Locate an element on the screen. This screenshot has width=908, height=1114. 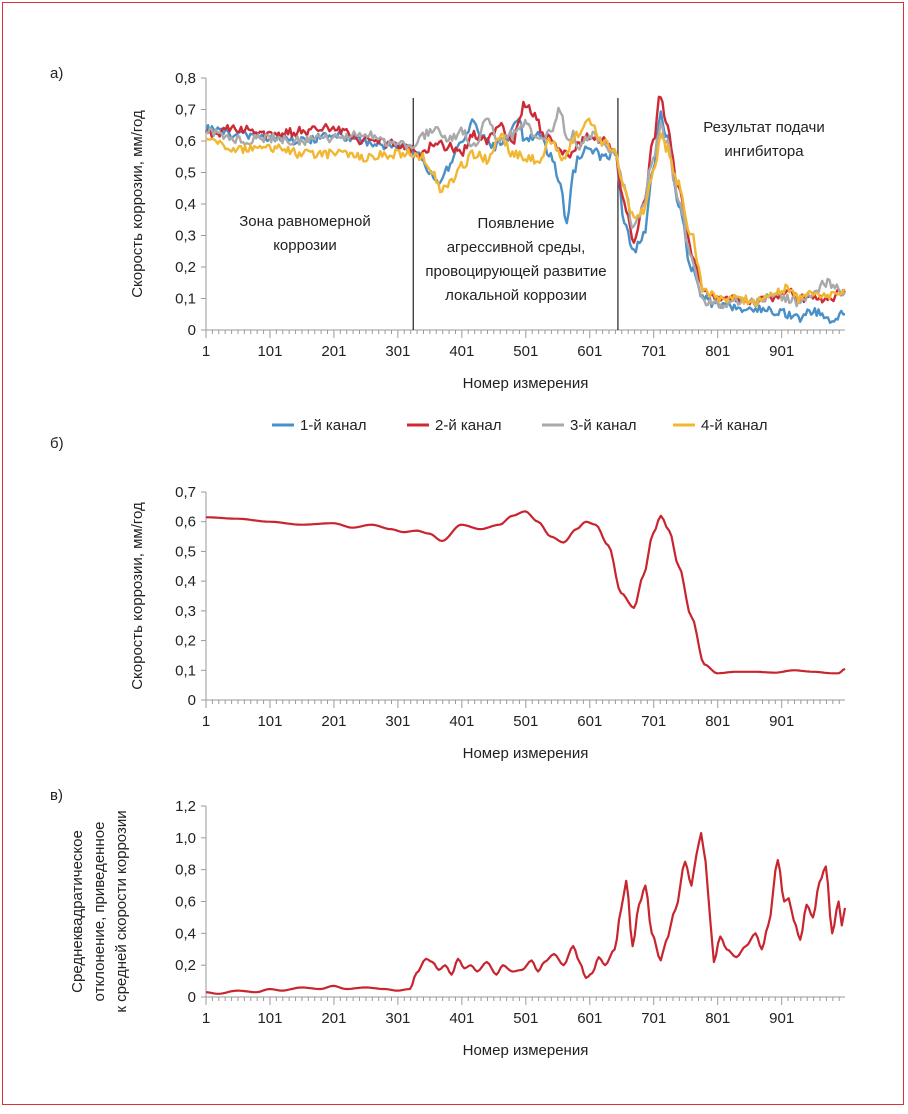
y-tick-label: 1,0 is located at coordinates (185, 838).